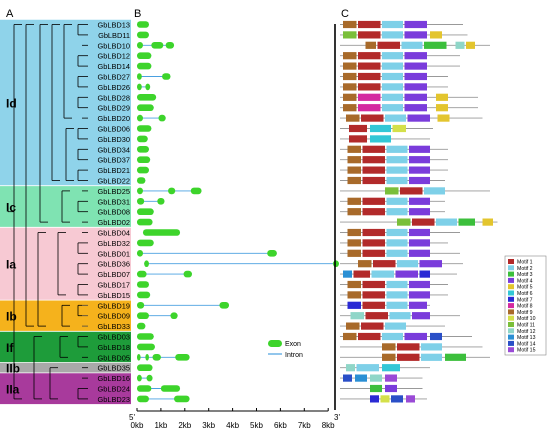 The image size is (550, 433). What do you see at coordinates (114, 25) in the screenshot?
I see `gene-label: GbLBD13` at bounding box center [114, 25].